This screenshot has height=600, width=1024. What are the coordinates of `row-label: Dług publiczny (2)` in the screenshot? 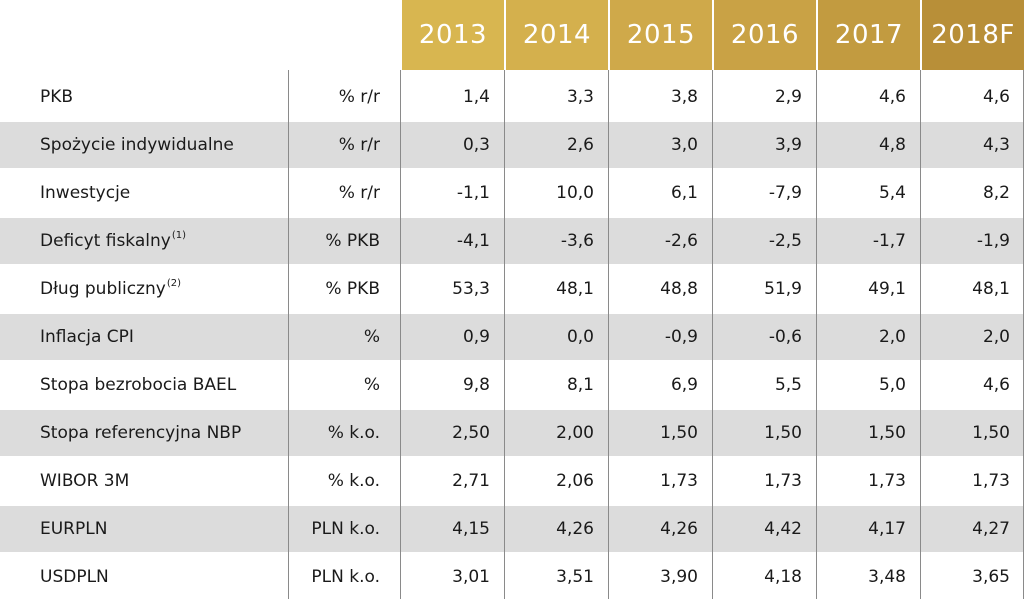 It's located at (110, 289).